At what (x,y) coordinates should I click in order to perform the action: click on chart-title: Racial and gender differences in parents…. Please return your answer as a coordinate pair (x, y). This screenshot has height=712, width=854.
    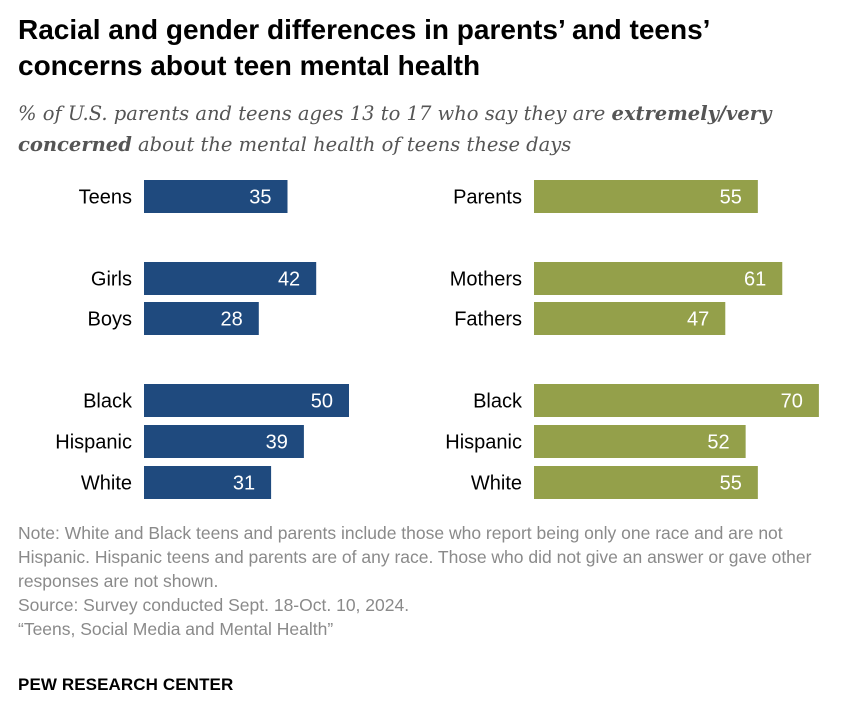
    Looking at the image, I should click on (363, 47).